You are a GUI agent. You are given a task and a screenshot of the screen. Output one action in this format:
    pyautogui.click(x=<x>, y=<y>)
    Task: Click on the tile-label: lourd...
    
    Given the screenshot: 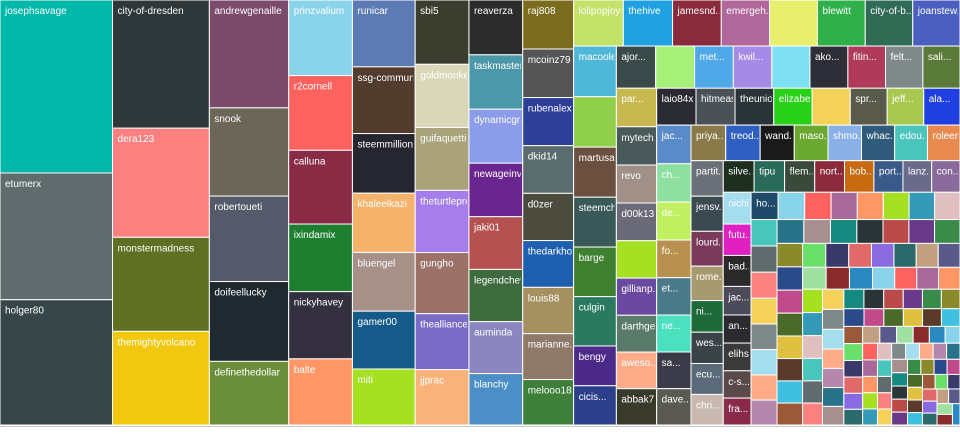 What is the action you would take?
    pyautogui.click(x=711, y=242)
    